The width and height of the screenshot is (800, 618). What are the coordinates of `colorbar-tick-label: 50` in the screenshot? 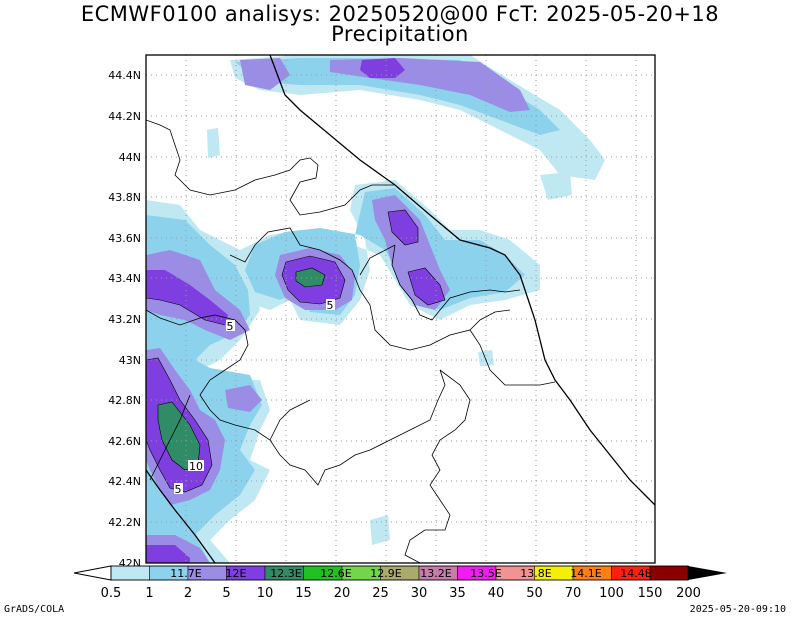 It's located at (534, 593).